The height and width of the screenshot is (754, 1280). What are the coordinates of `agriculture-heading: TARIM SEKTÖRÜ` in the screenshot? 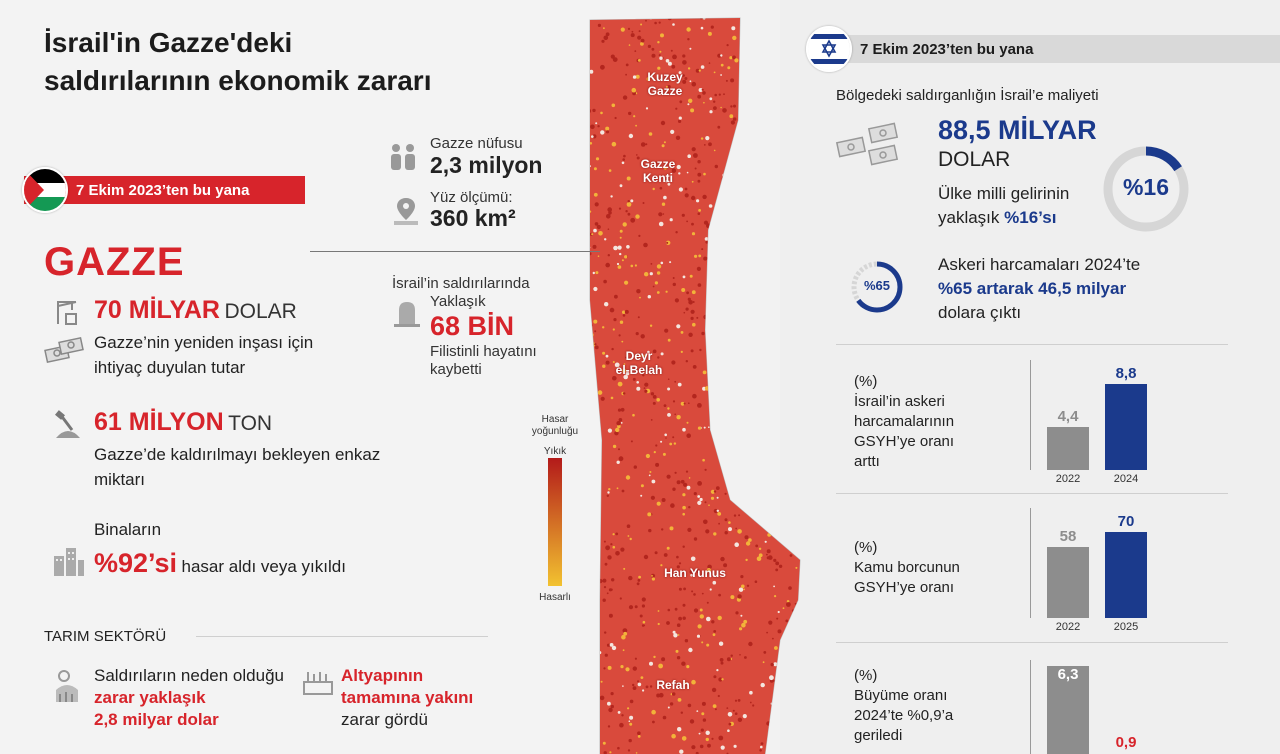 It's located at (105, 636).